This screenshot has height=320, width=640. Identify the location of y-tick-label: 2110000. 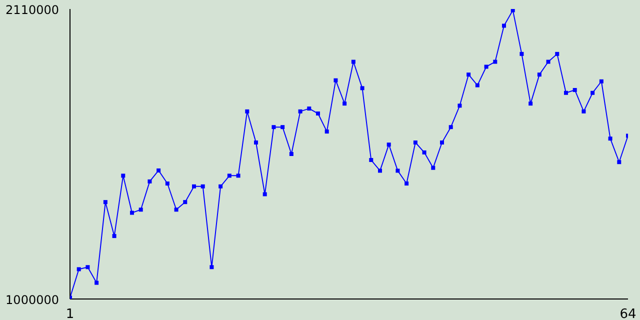
(32, 10).